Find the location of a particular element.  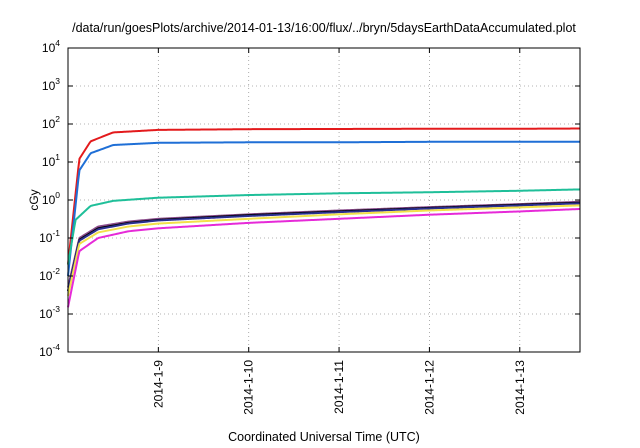

x-tick-label: 2014-1-13 is located at coordinates (520, 387).